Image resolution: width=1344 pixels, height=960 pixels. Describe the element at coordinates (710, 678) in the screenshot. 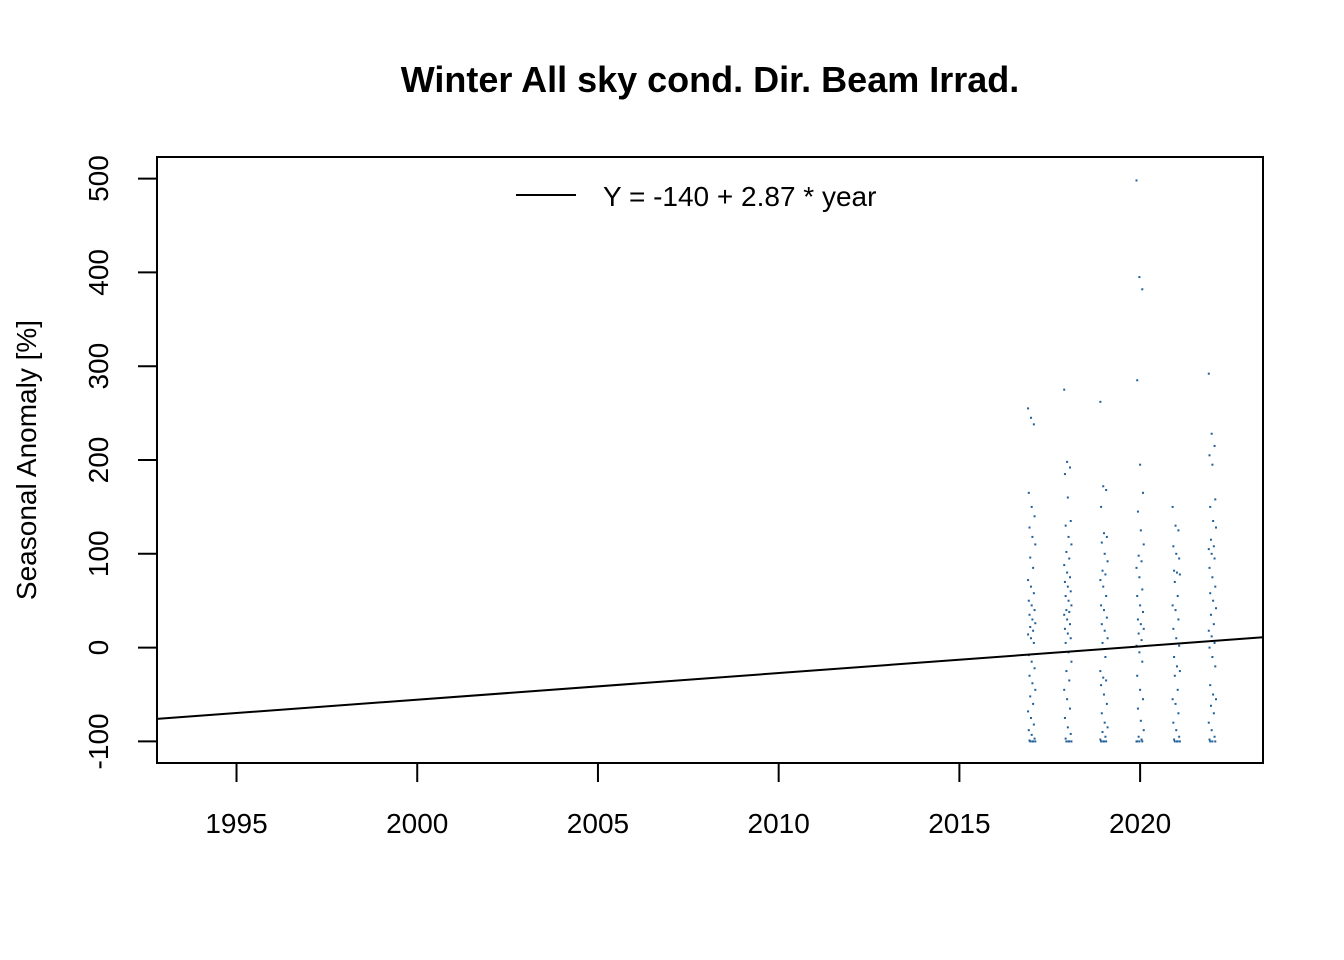

I see `trend-line` at that location.